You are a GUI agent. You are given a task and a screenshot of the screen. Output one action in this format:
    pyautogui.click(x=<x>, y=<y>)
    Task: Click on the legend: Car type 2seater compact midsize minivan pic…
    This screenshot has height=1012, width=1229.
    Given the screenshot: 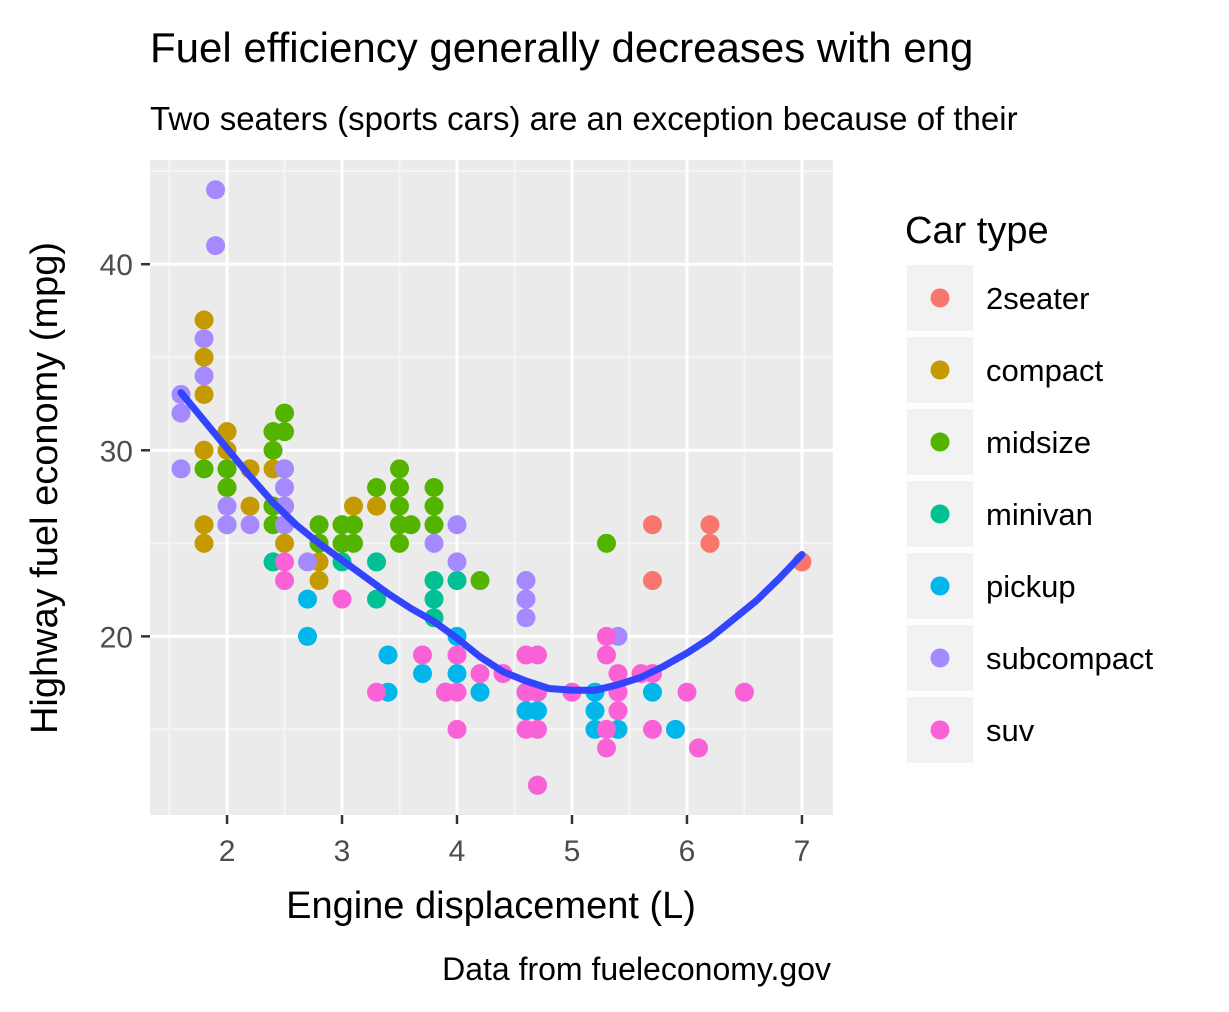 What is the action you would take?
    pyautogui.click(x=1029, y=486)
    